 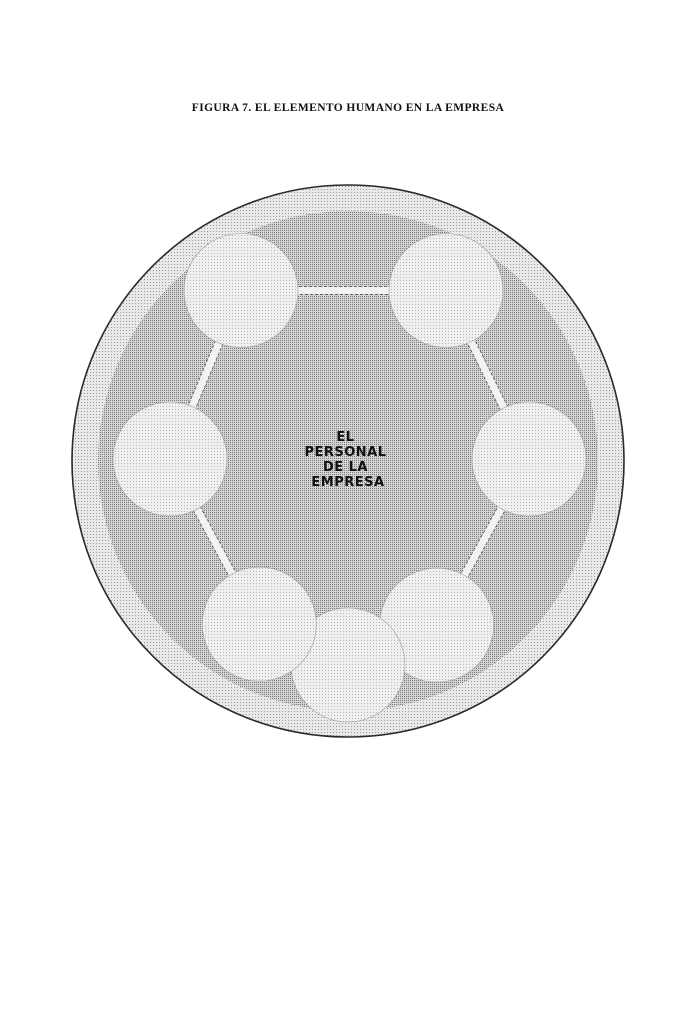 What do you see at coordinates (345, 452) in the screenshot?
I see `center-line-2: PERSONAL` at bounding box center [345, 452].